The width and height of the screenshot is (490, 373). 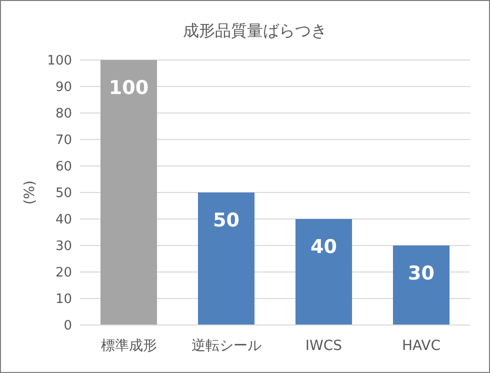 I want to click on y-tick-label: 60, so click(x=63, y=167).